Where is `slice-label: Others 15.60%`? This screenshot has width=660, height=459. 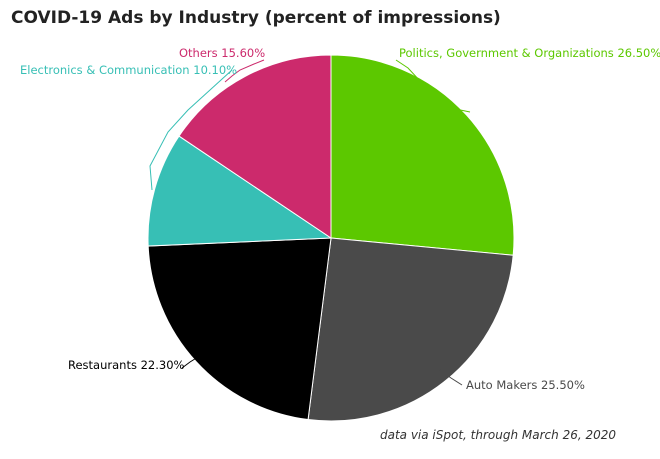 slice-label: Others 15.60% is located at coordinates (222, 53).